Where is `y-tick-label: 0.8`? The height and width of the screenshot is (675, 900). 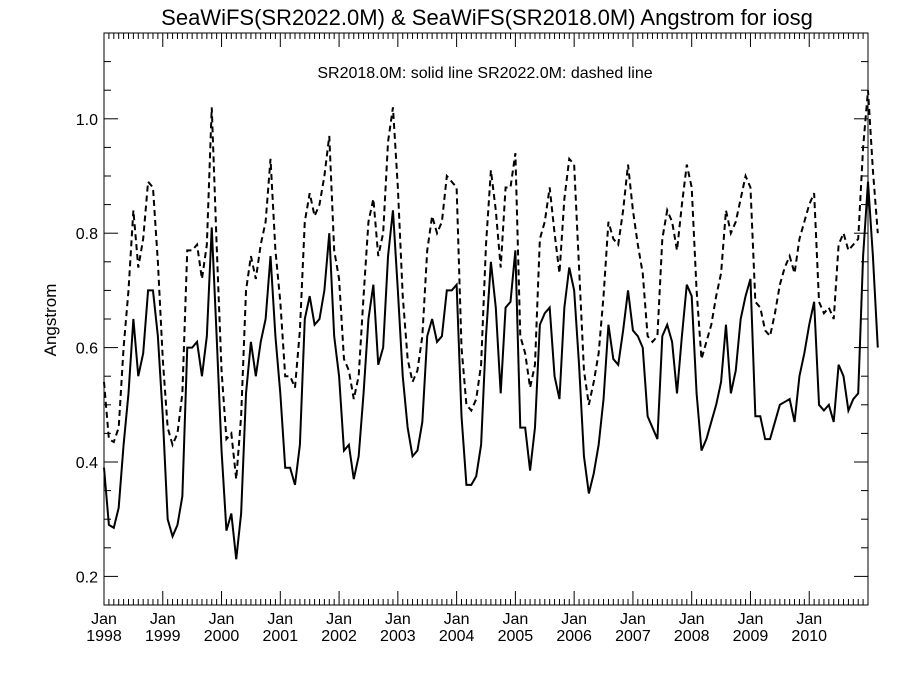
y-tick-label: 0.8 is located at coordinates (87, 234).